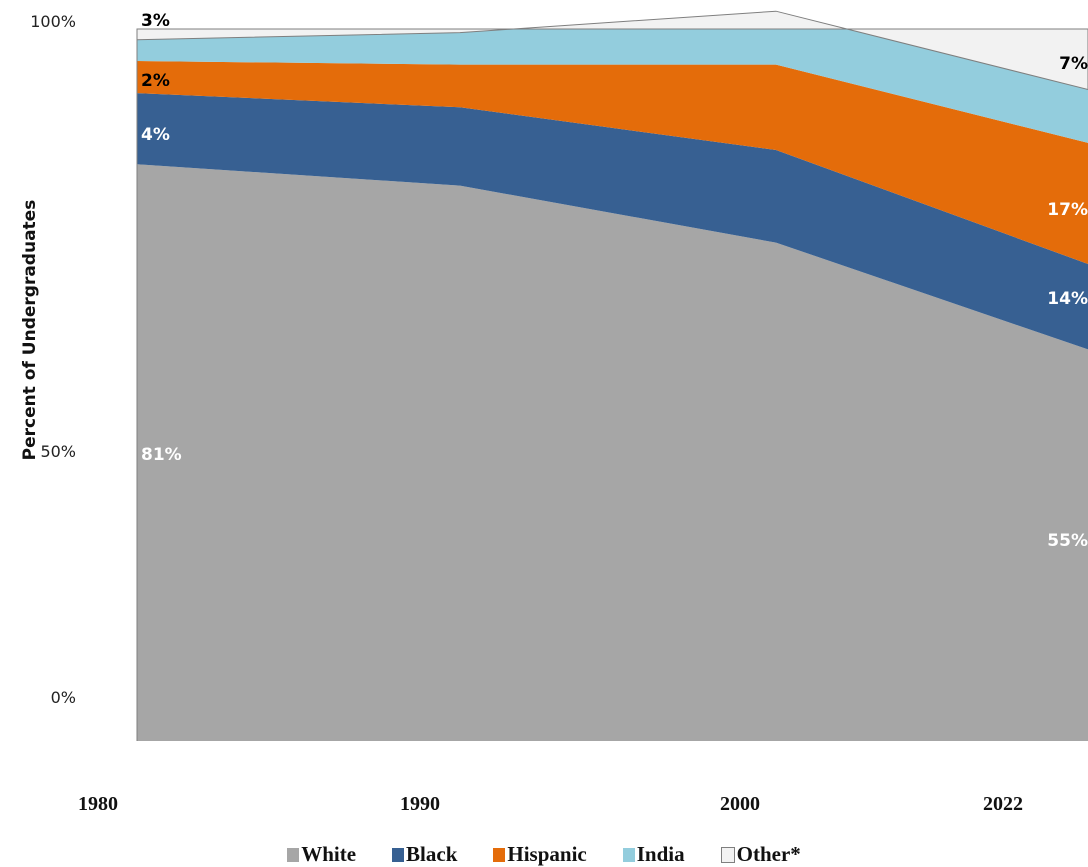  I want to click on legend-item: Other*, so click(760, 854).